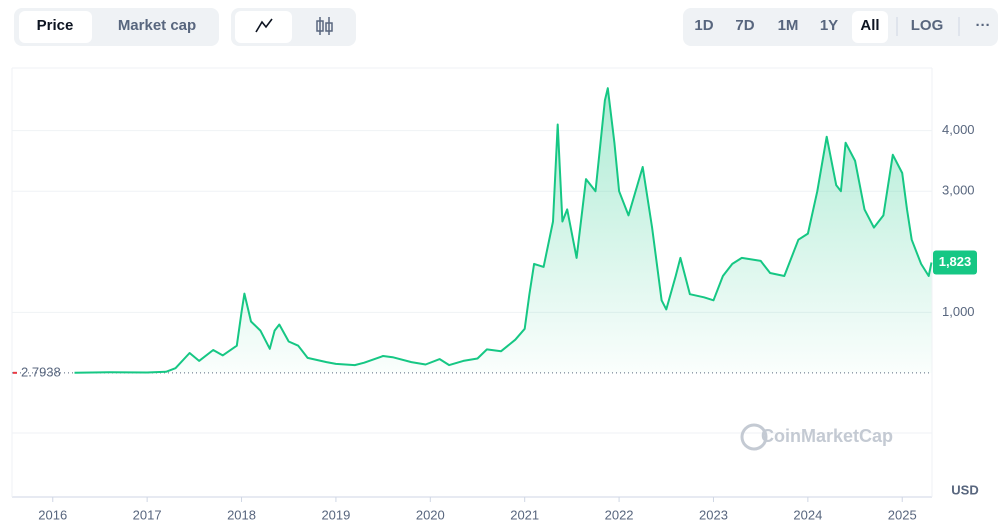 The width and height of the screenshot is (998, 527). Describe the element at coordinates (324, 26) in the screenshot. I see `candle-icon` at that location.